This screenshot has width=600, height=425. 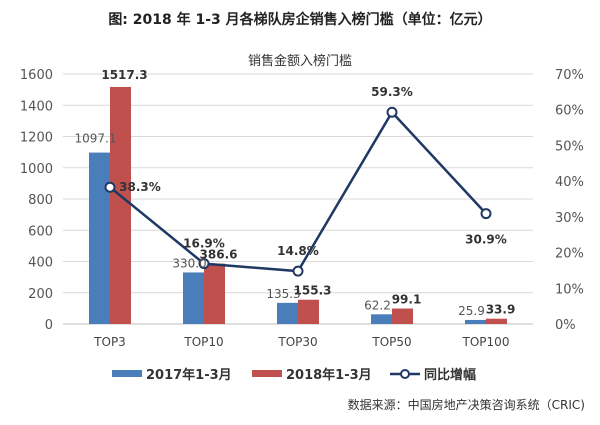 I want to click on y-right-tick-label: 10%, so click(x=569, y=289).